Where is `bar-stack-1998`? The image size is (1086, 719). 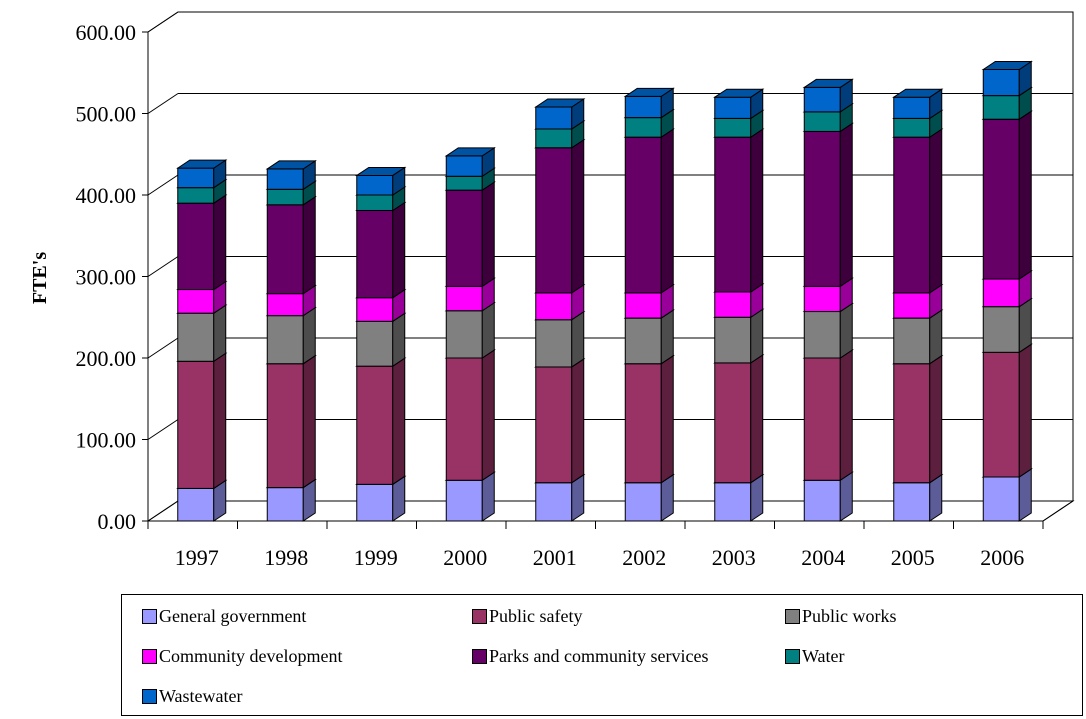 bar-stack-1998 is located at coordinates (291, 340).